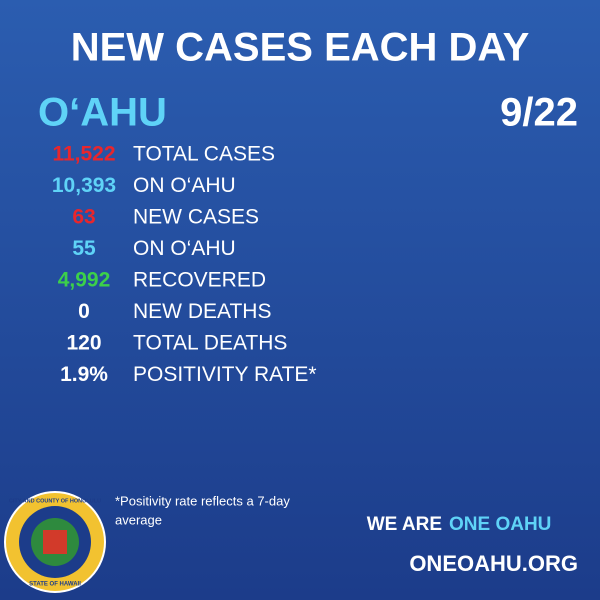  What do you see at coordinates (84, 185) in the screenshot?
I see `stat-value: 10,393` at bounding box center [84, 185].